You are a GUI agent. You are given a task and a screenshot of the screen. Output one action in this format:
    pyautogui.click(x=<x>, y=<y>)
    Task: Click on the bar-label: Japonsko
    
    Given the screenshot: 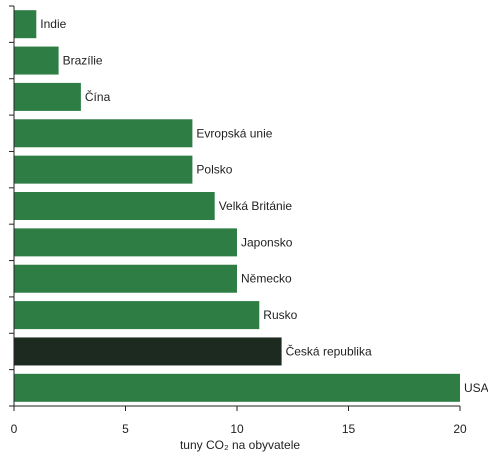 What is the action you would take?
    pyautogui.click(x=267, y=242)
    